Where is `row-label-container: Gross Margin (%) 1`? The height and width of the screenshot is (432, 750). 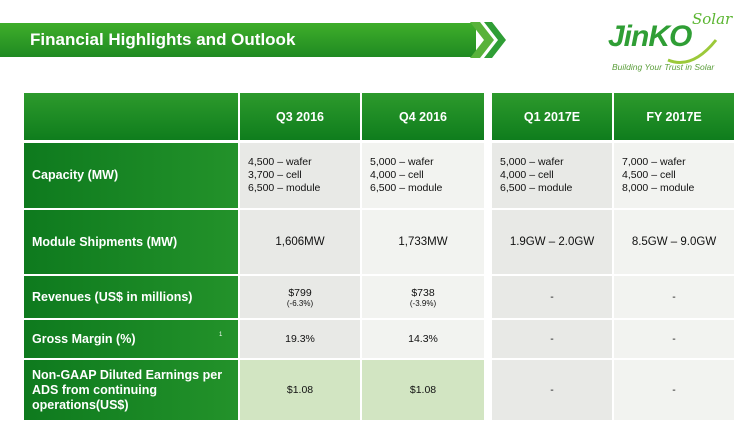
row-label-container: Gross Margin (%) 1 is located at coordinates (131, 339).